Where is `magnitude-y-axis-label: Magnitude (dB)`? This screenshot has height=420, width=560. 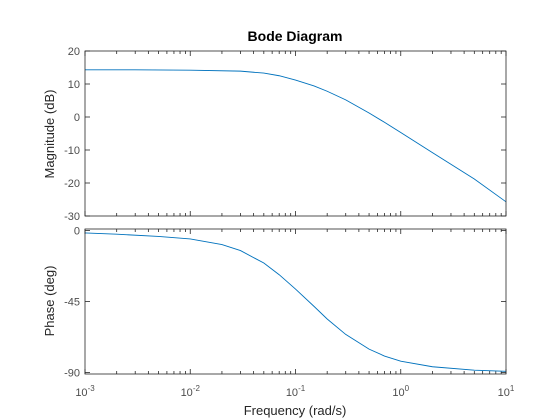
magnitude-y-axis-label: Magnitude (dB) is located at coordinates (49, 134).